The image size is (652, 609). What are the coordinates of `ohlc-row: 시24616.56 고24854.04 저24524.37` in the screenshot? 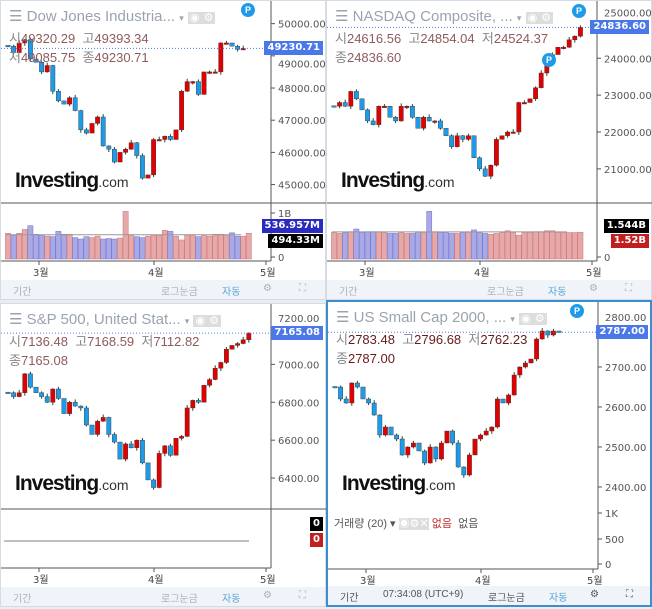 It's located at (441, 39).